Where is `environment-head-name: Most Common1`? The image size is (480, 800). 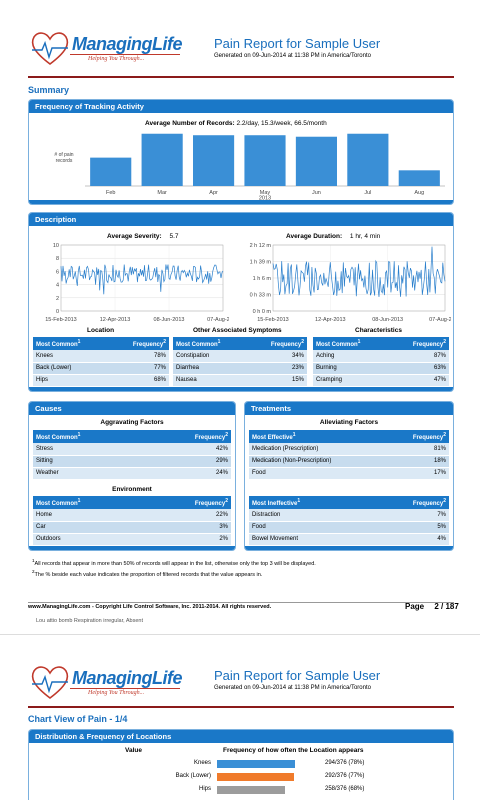 environment-head-name: Most Common1 is located at coordinates (89, 502).